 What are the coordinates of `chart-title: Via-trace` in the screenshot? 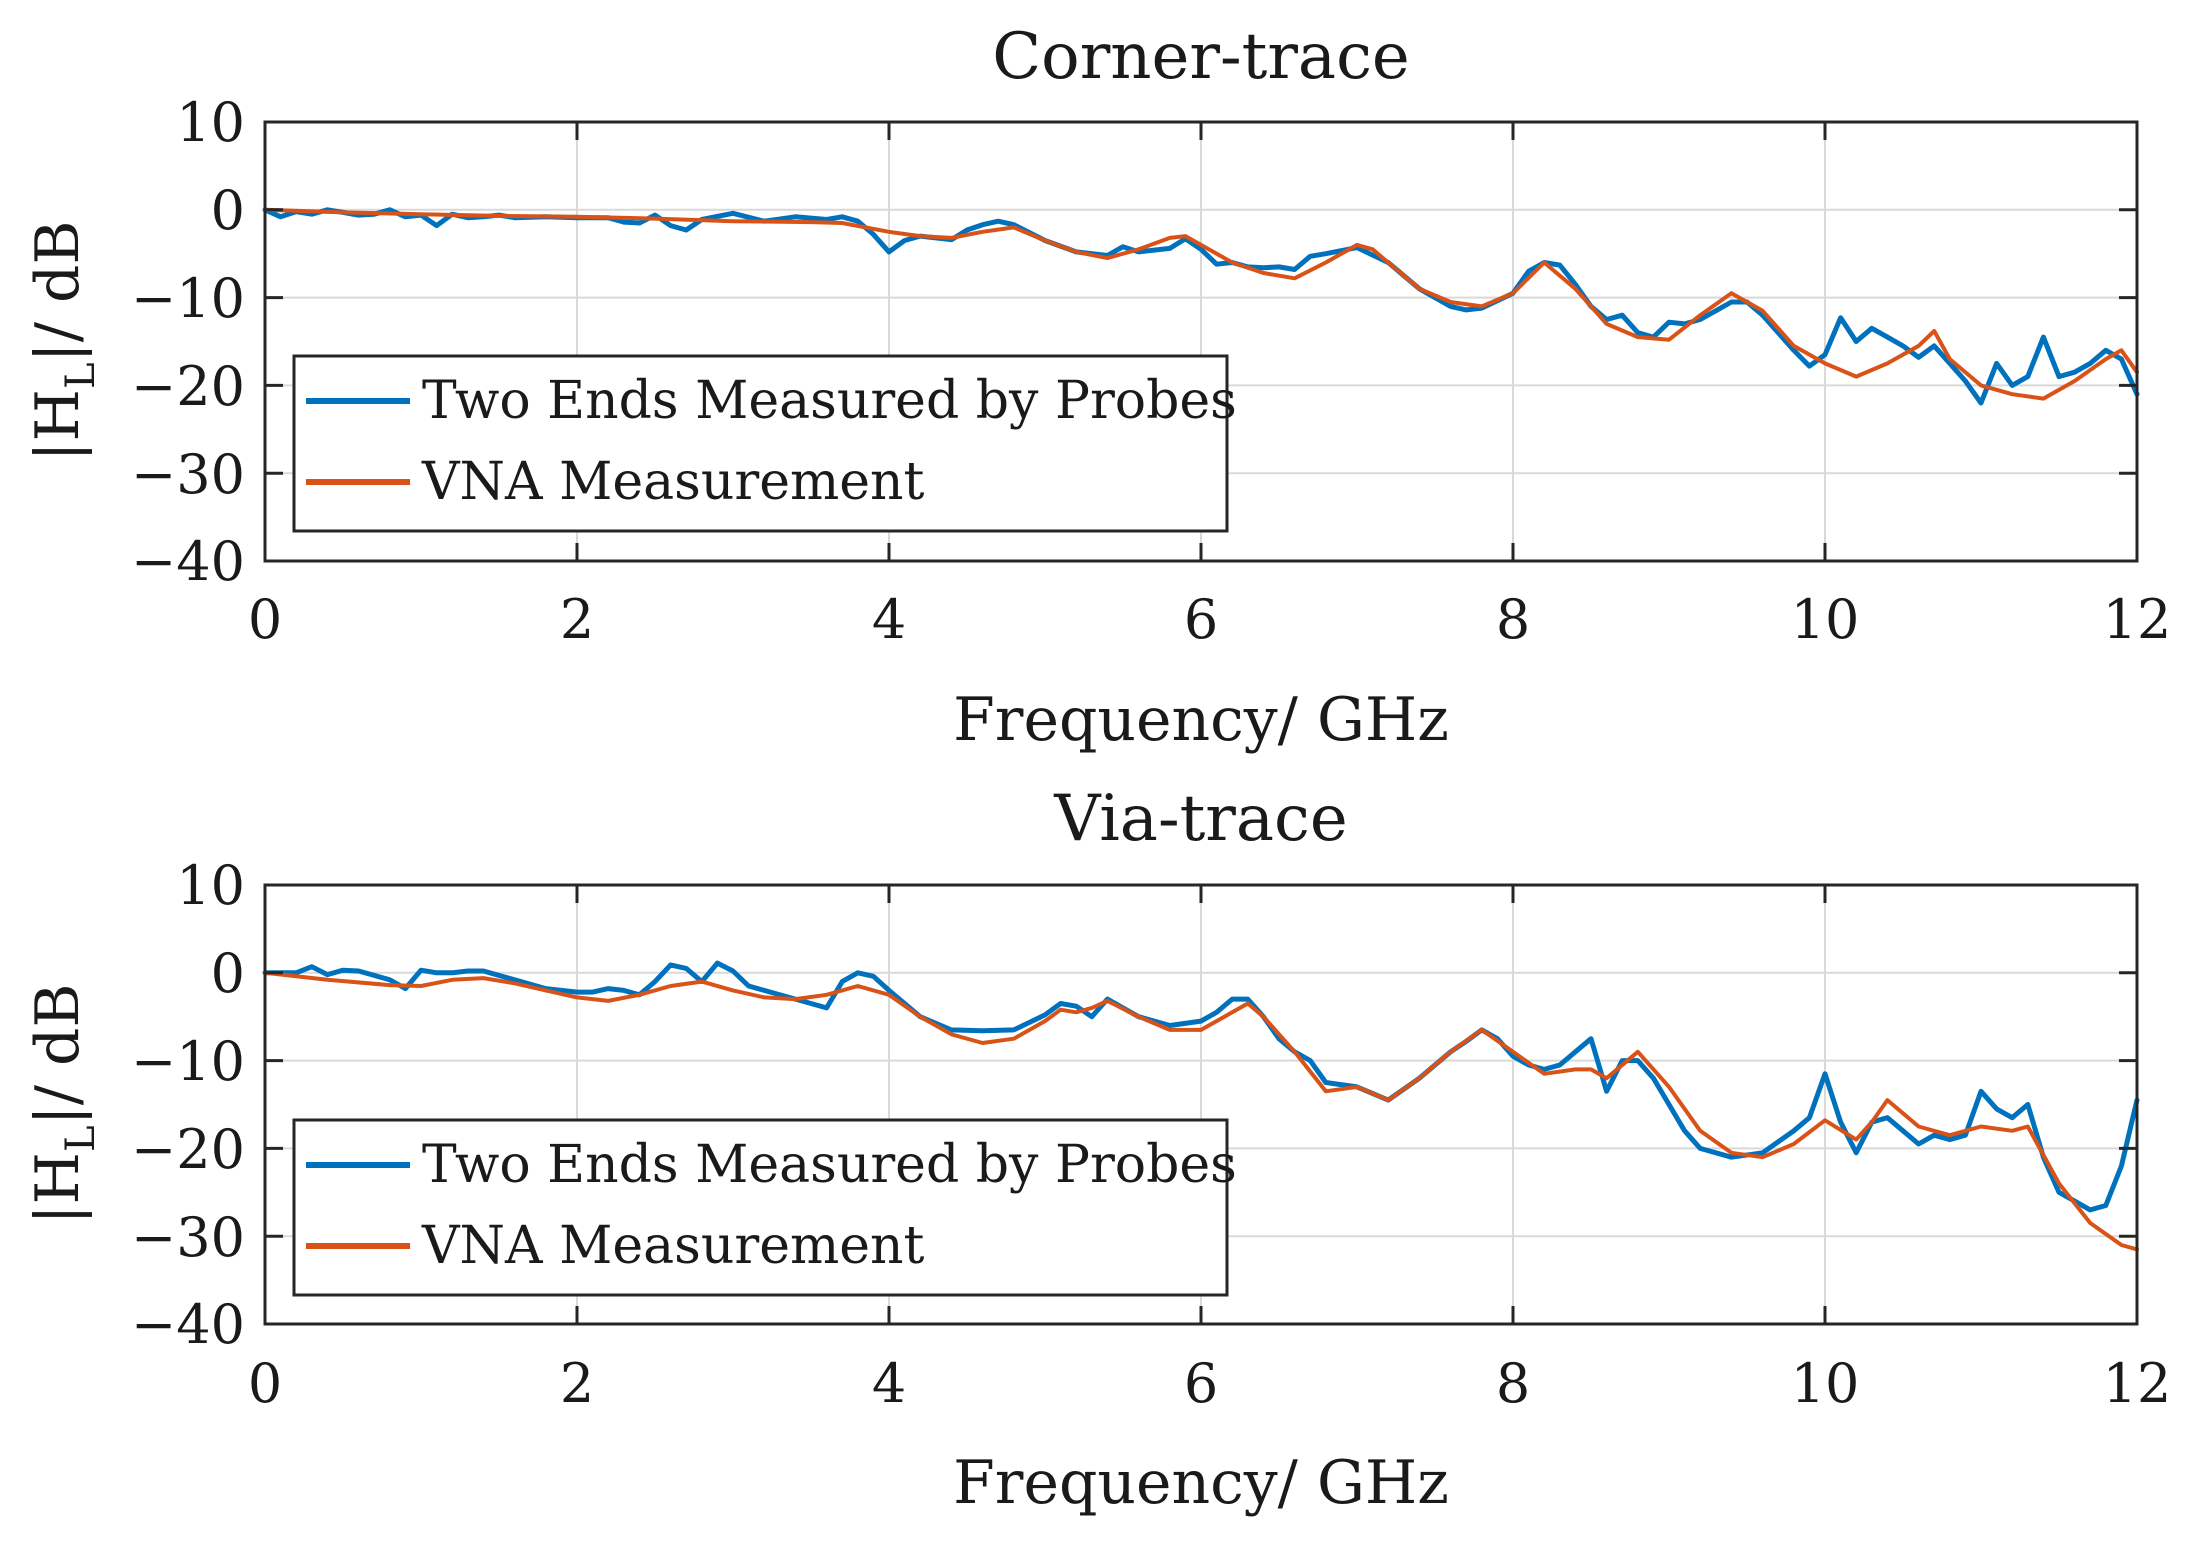 It's located at (1200, 819).